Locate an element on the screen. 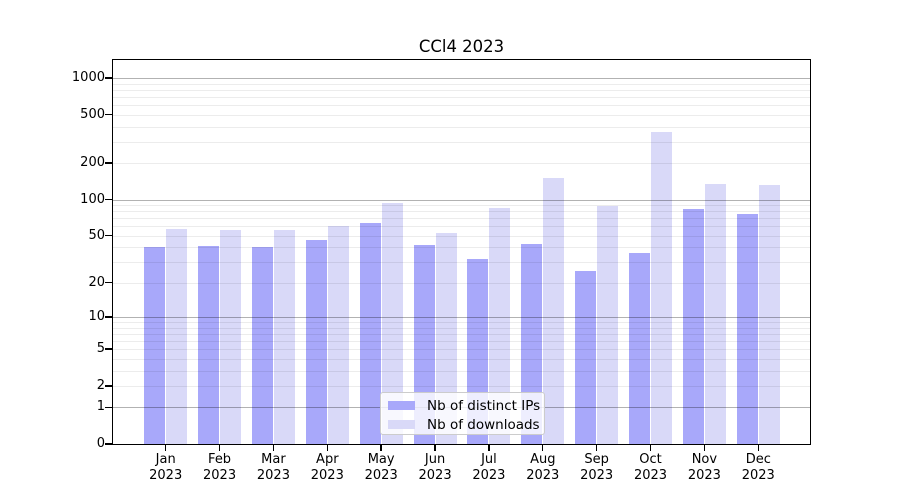 This screenshot has width=900, height=500. legend-label-distinct-ips: Nb of distinct IPs is located at coordinates (484, 405).